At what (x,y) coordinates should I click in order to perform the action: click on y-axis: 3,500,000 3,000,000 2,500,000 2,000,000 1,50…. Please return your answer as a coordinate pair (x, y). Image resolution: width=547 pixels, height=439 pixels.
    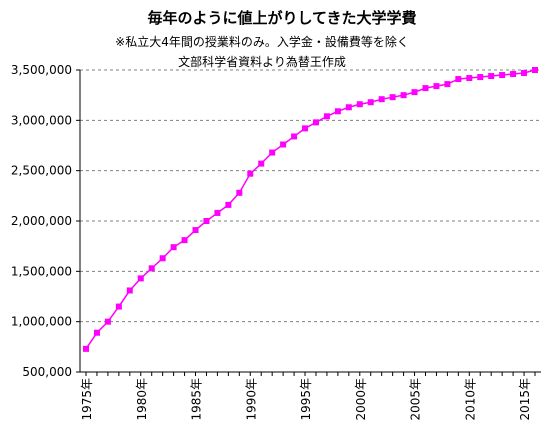
    Looking at the image, I should click on (46, 221).